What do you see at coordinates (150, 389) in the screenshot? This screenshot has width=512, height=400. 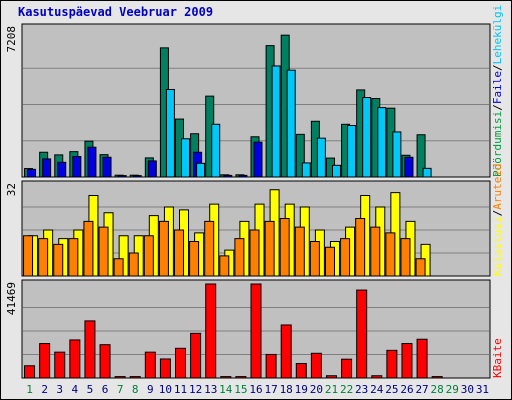 I see `x-tick-label-day-9: 9` at bounding box center [150, 389].